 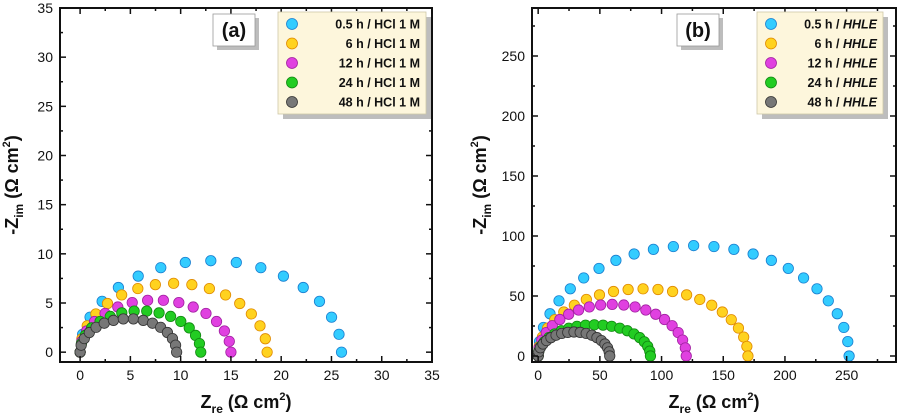 I want to click on panel-label: (a), so click(x=235, y=31).